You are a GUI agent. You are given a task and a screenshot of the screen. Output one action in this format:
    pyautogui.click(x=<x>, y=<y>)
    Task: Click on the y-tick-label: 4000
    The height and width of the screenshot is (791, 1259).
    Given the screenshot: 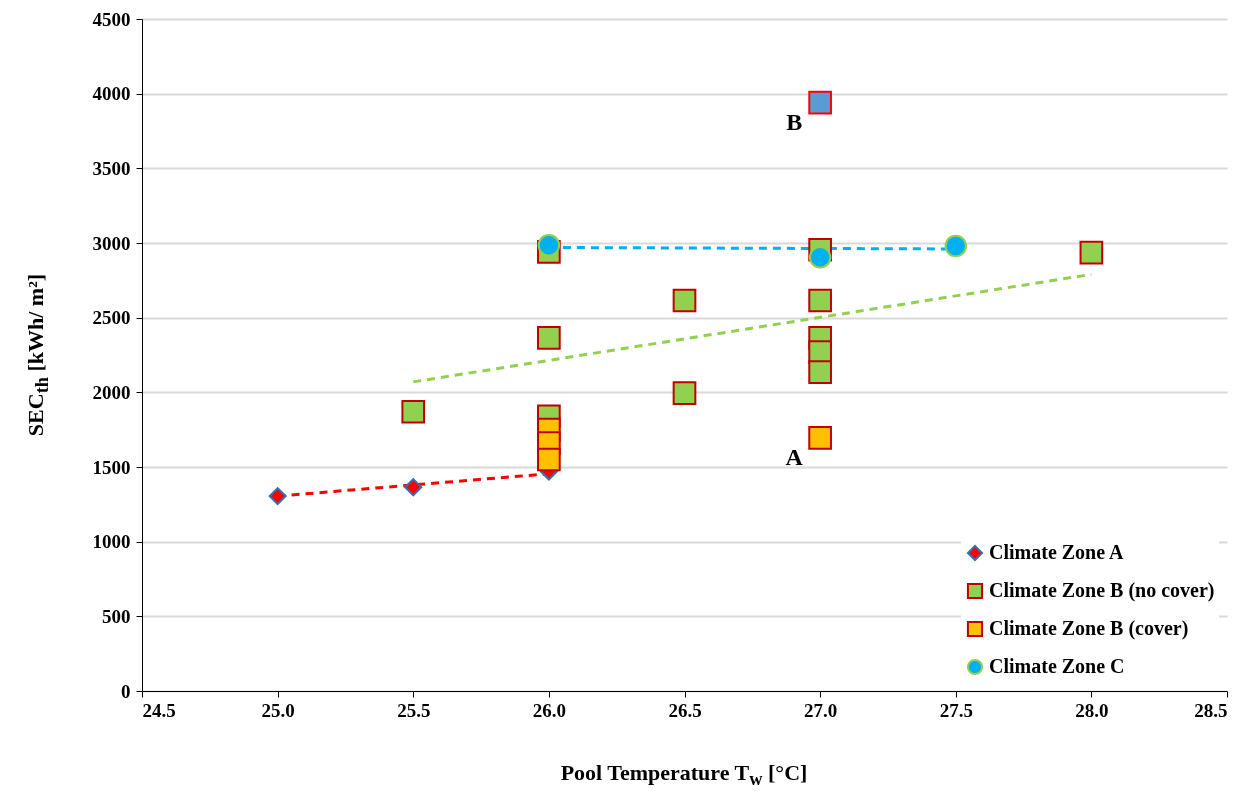 What is the action you would take?
    pyautogui.click(x=111, y=94)
    